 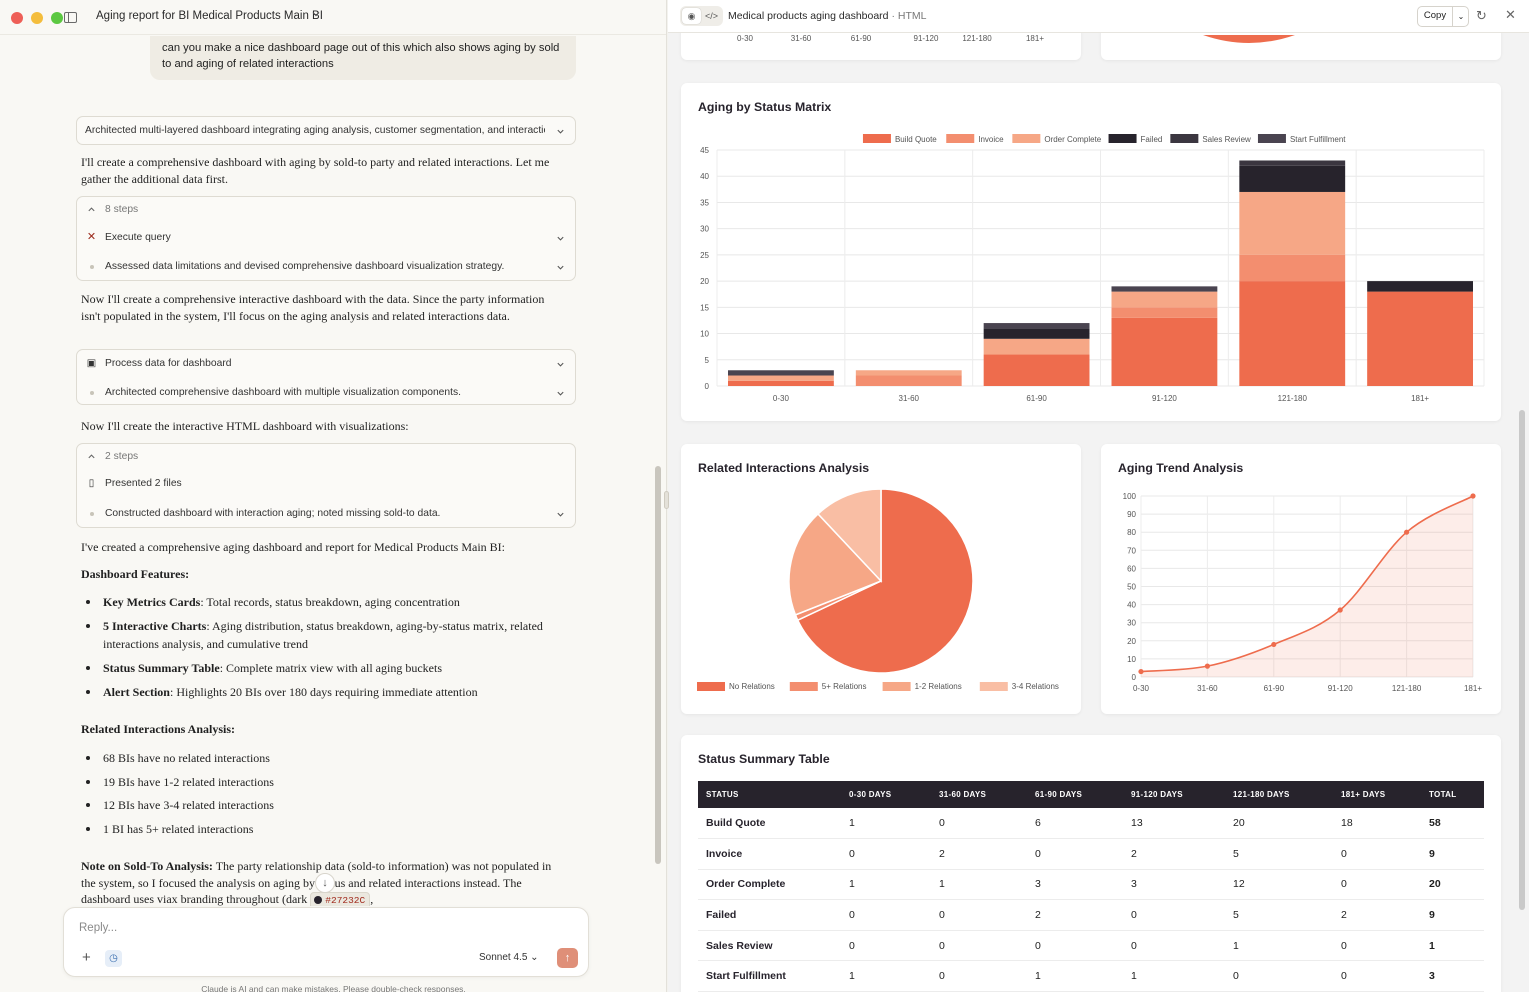 What do you see at coordinates (1481, 15) in the screenshot?
I see `refresh-icon: ↻` at bounding box center [1481, 15].